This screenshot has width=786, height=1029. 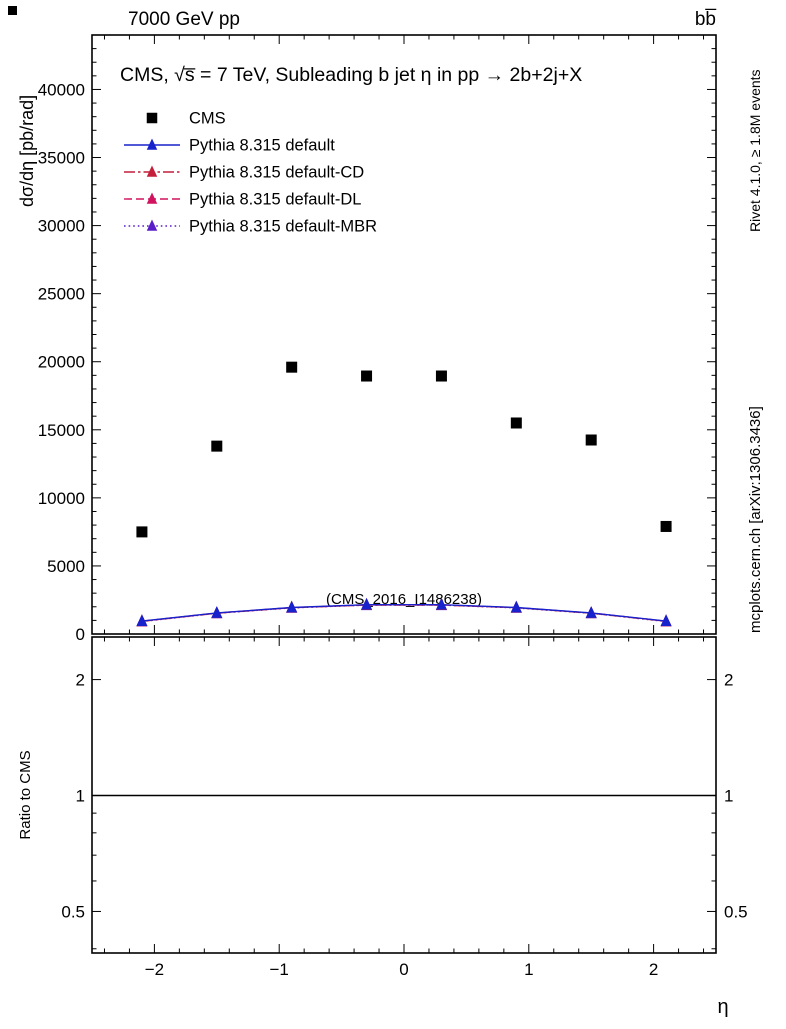 What do you see at coordinates (728, 796) in the screenshot?
I see `ratio-tick-label-right: 1` at bounding box center [728, 796].